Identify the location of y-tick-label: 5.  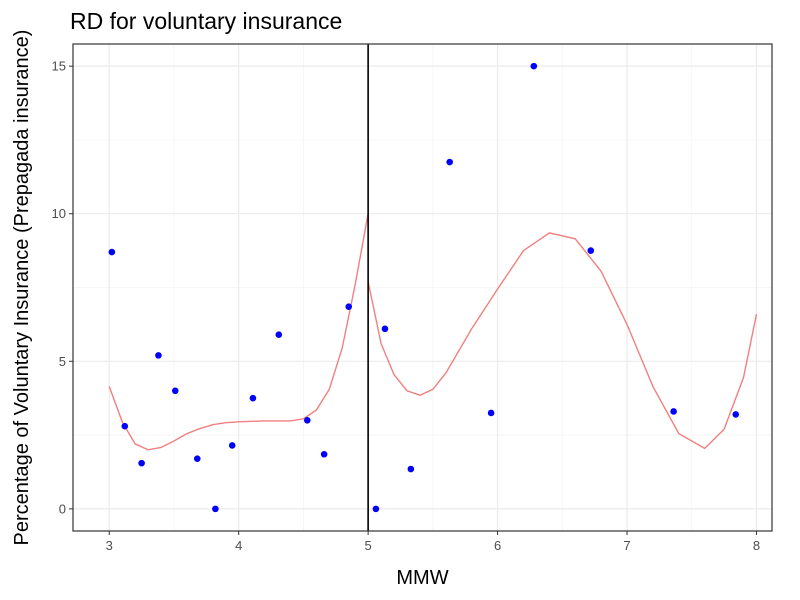
(62, 361).